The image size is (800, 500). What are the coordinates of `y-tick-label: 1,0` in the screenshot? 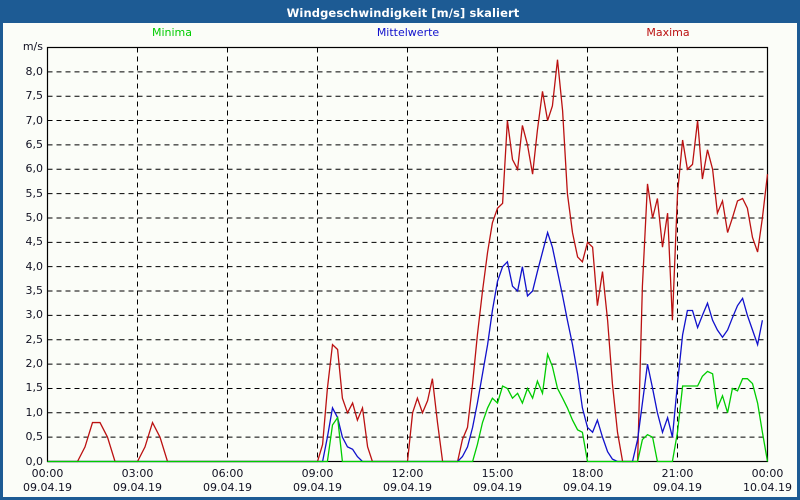 It's located at (34, 412).